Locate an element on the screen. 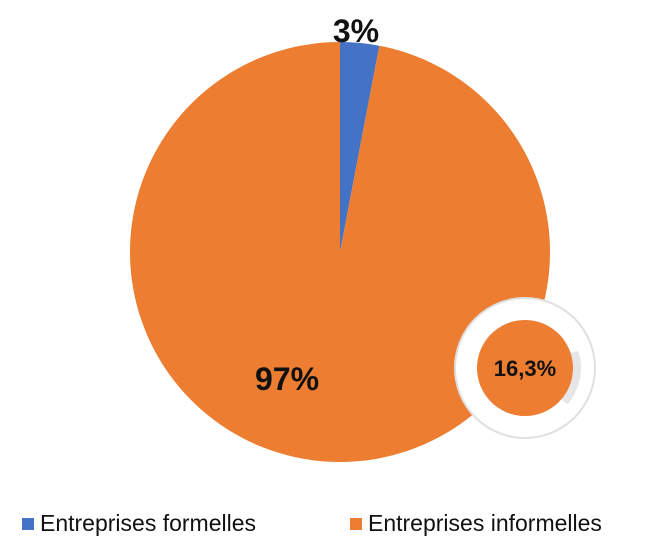 The height and width of the screenshot is (543, 669). slice-label-0: 3% is located at coordinates (356, 31).